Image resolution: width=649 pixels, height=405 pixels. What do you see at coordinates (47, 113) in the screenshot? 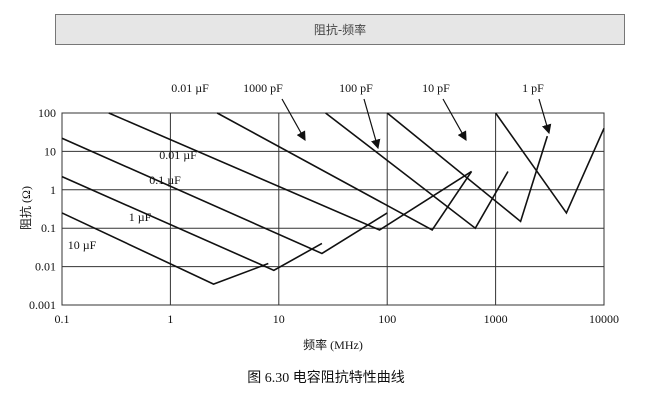
I see `y-tick-label: 100` at bounding box center [47, 113].